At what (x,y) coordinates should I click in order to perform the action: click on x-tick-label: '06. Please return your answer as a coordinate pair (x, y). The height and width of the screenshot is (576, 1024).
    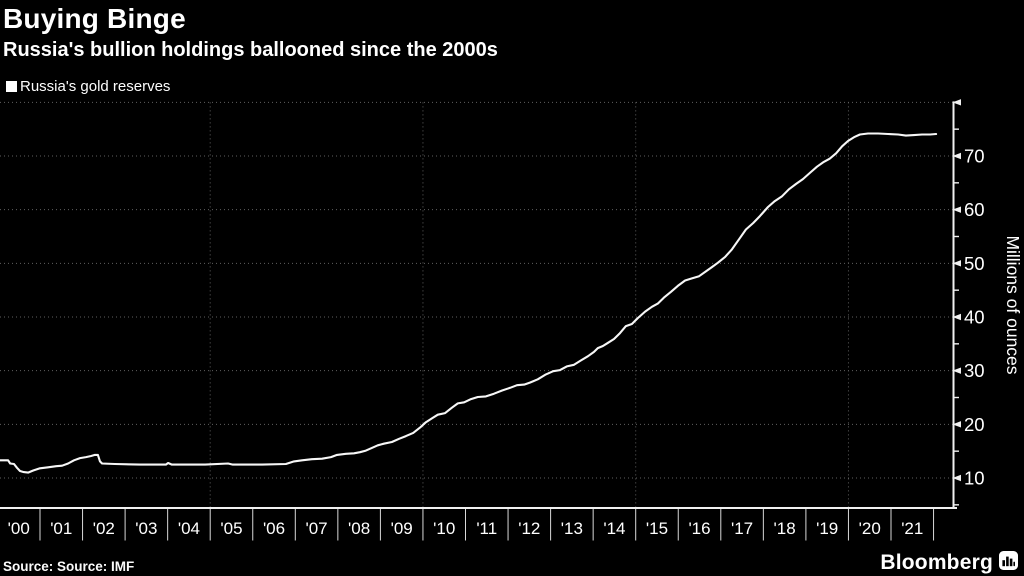
    Looking at the image, I should click on (274, 528).